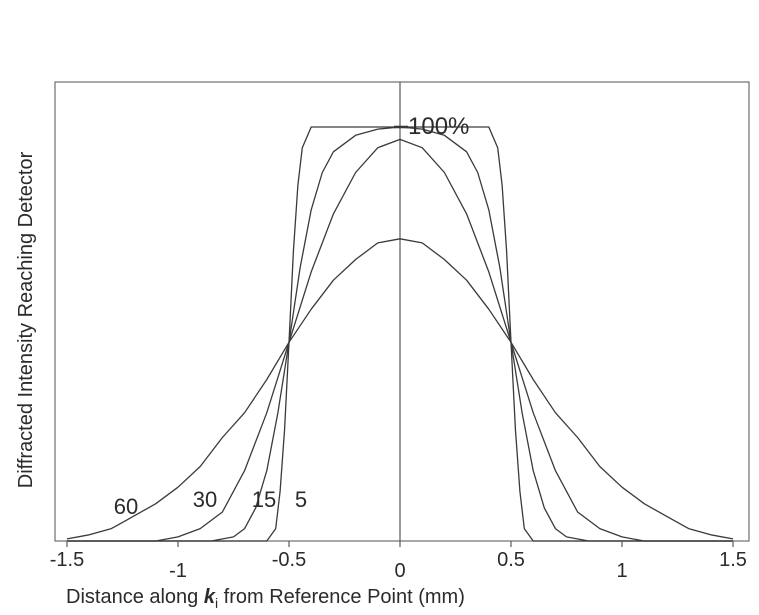 The width and height of the screenshot is (759, 615). I want to click on series-label-5: 5, so click(301, 499).